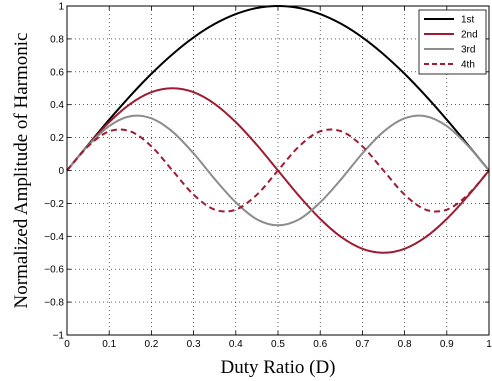 This screenshot has height=381, width=492. I want to click on y-tick-label: 0, so click(61, 171).